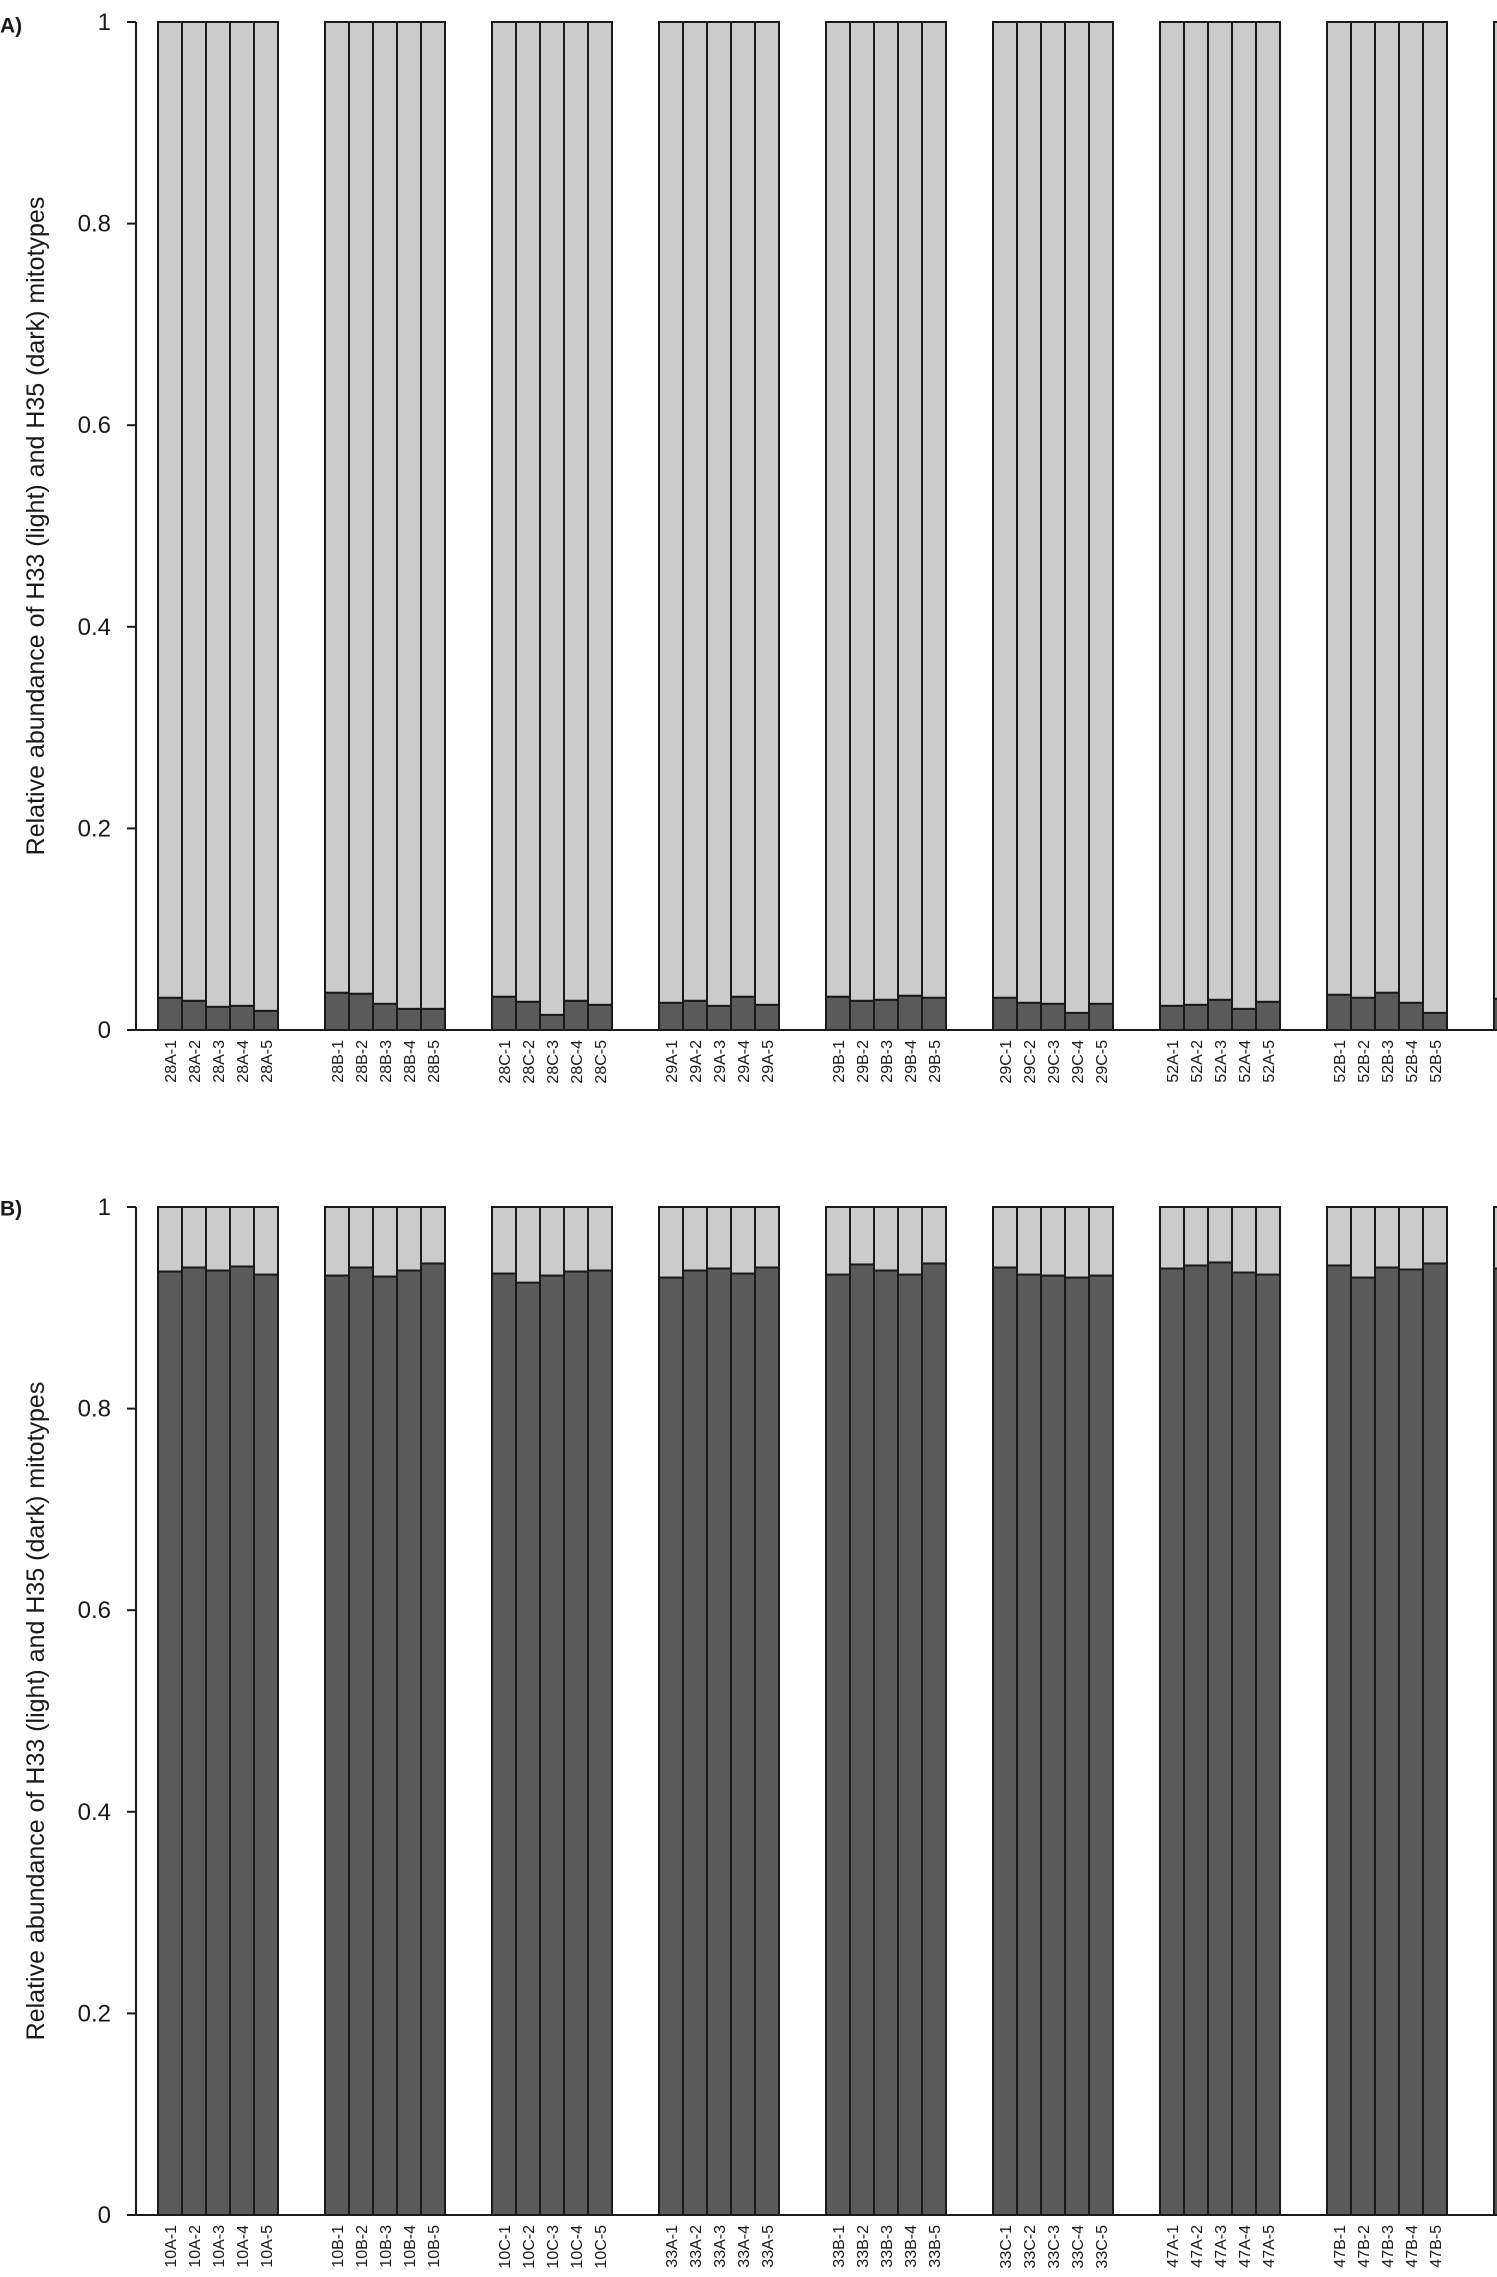  I want to click on category-label: 10A-5, so click(267, 2246).